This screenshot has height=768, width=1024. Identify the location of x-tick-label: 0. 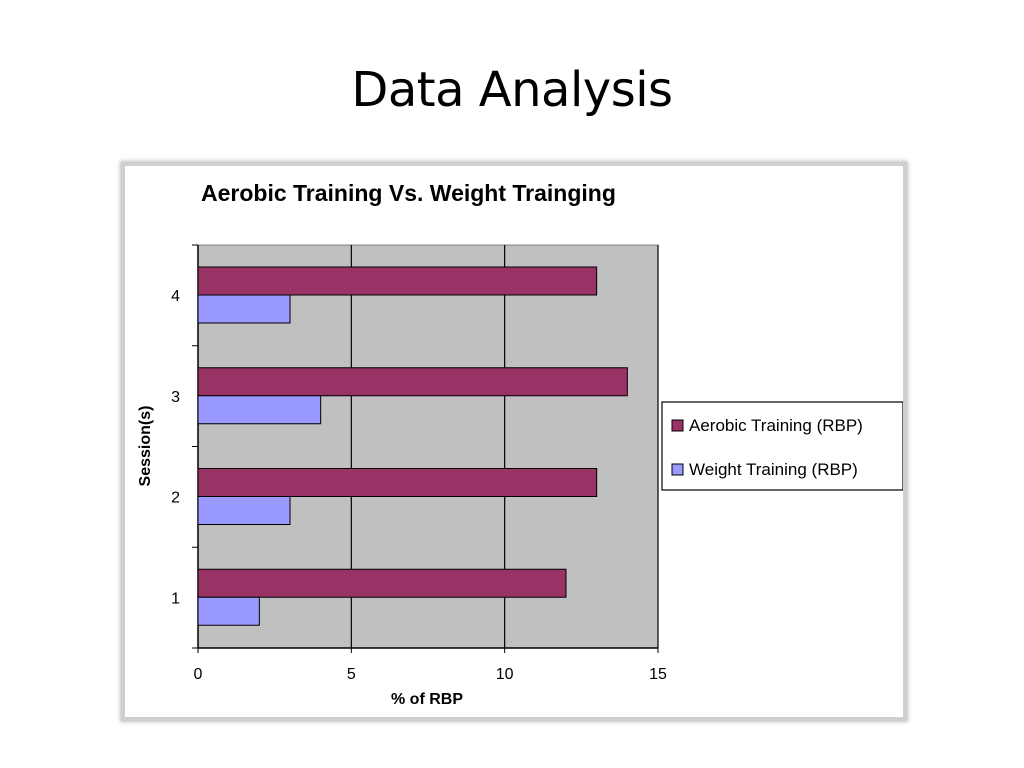
(198, 674).